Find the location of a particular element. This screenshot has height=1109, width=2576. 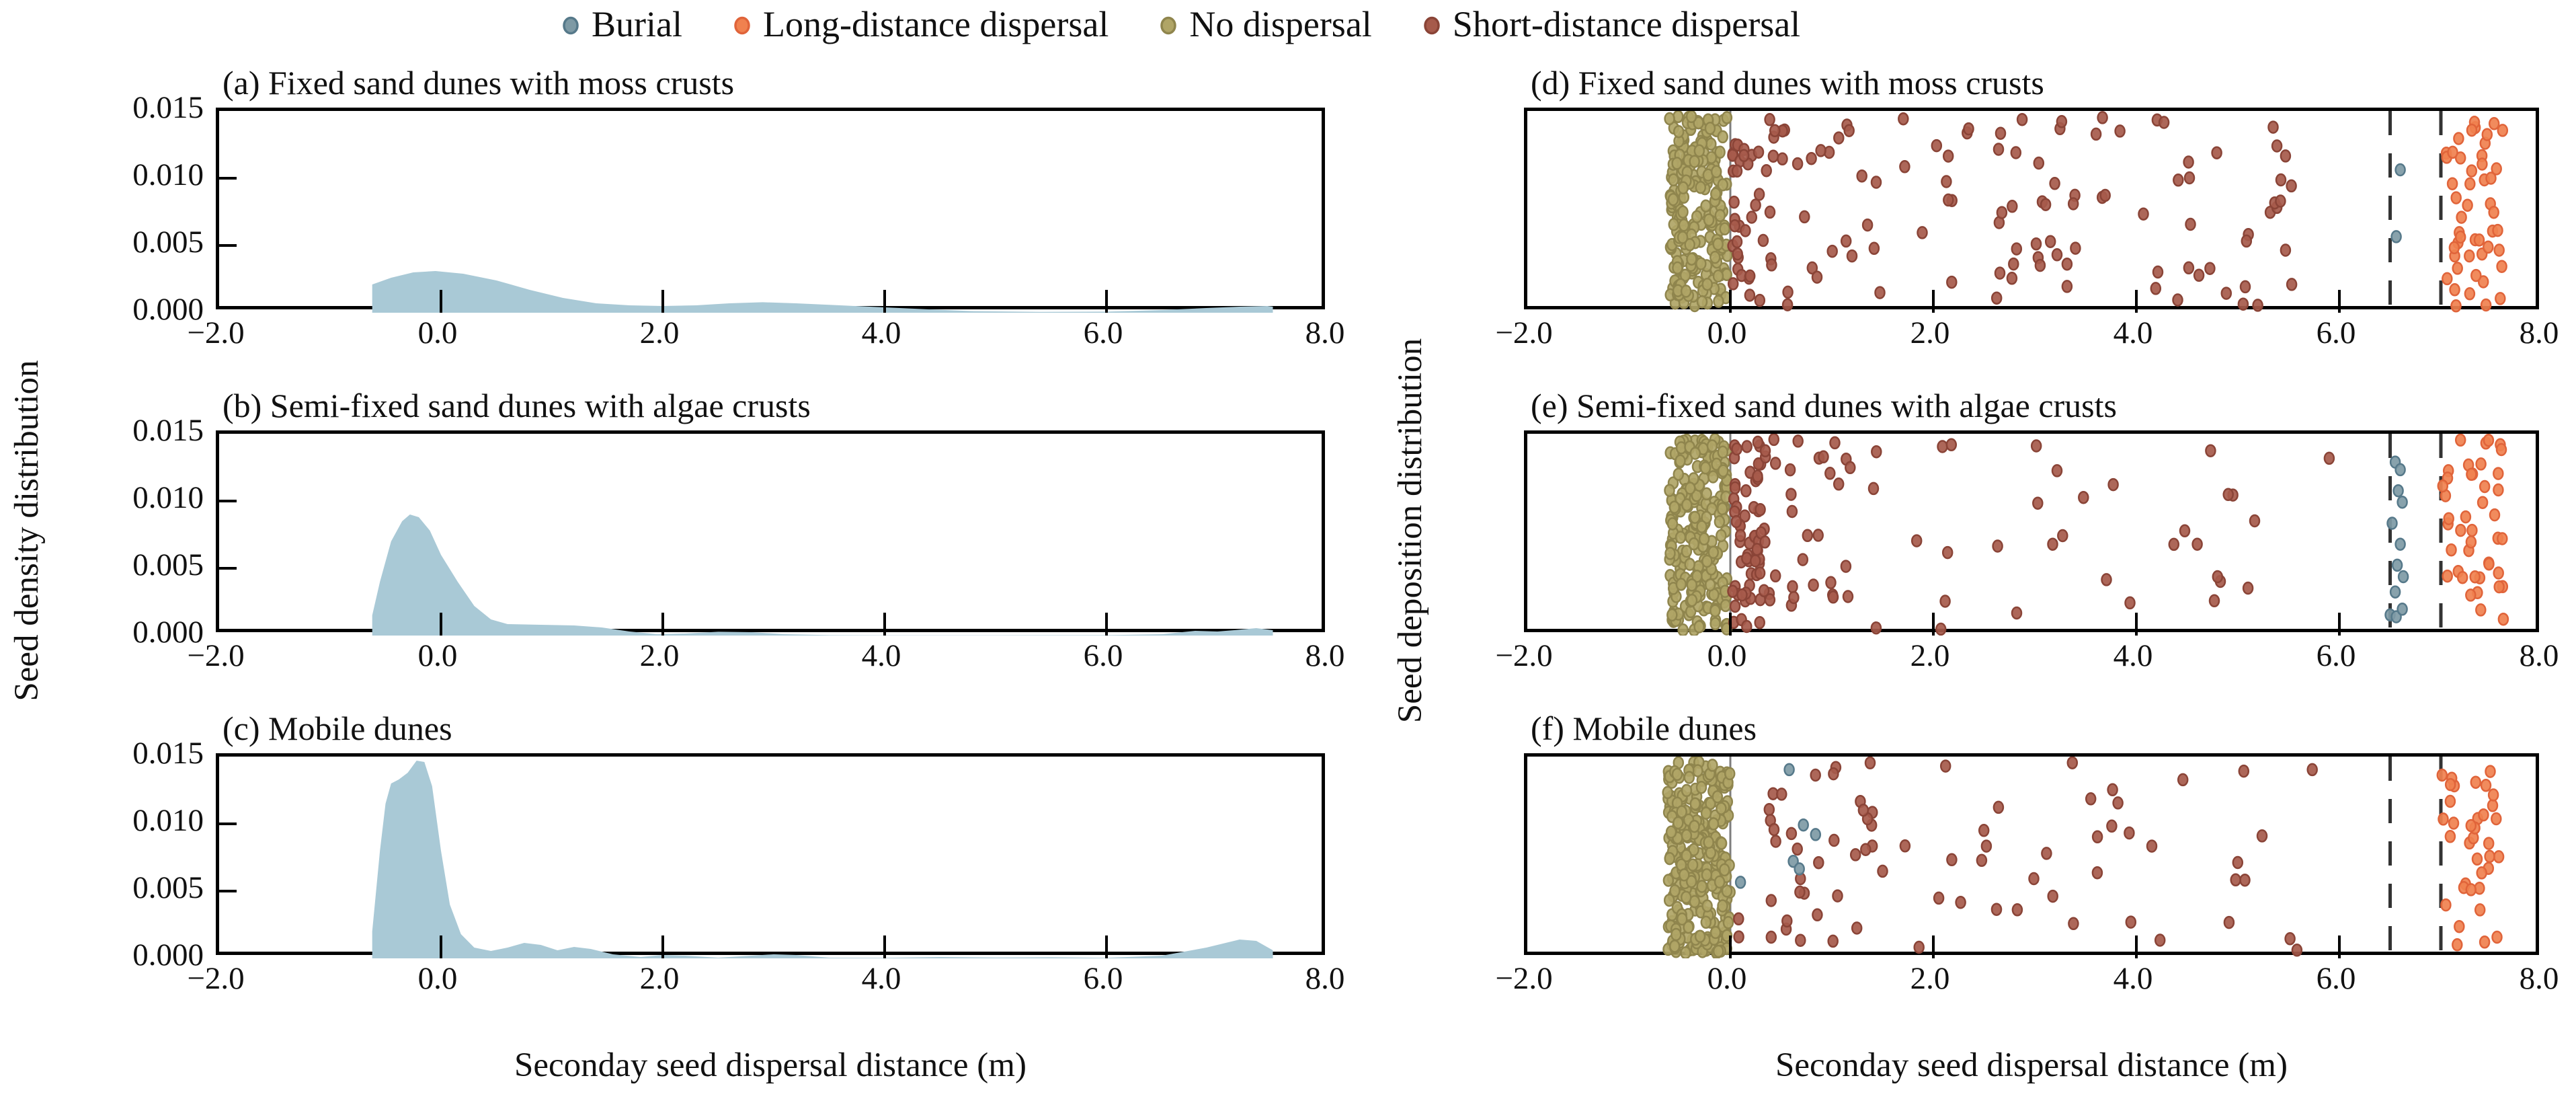

legend-item-3: Short-distance dispersal is located at coordinates (1610, 24).